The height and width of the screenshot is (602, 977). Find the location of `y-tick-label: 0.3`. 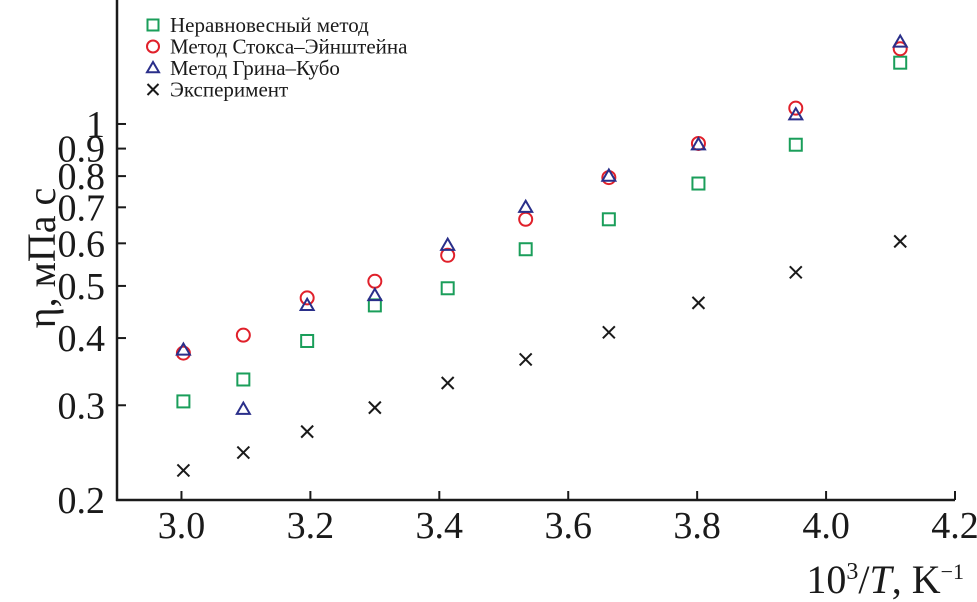

y-tick-label: 0.3 is located at coordinates (82, 406).